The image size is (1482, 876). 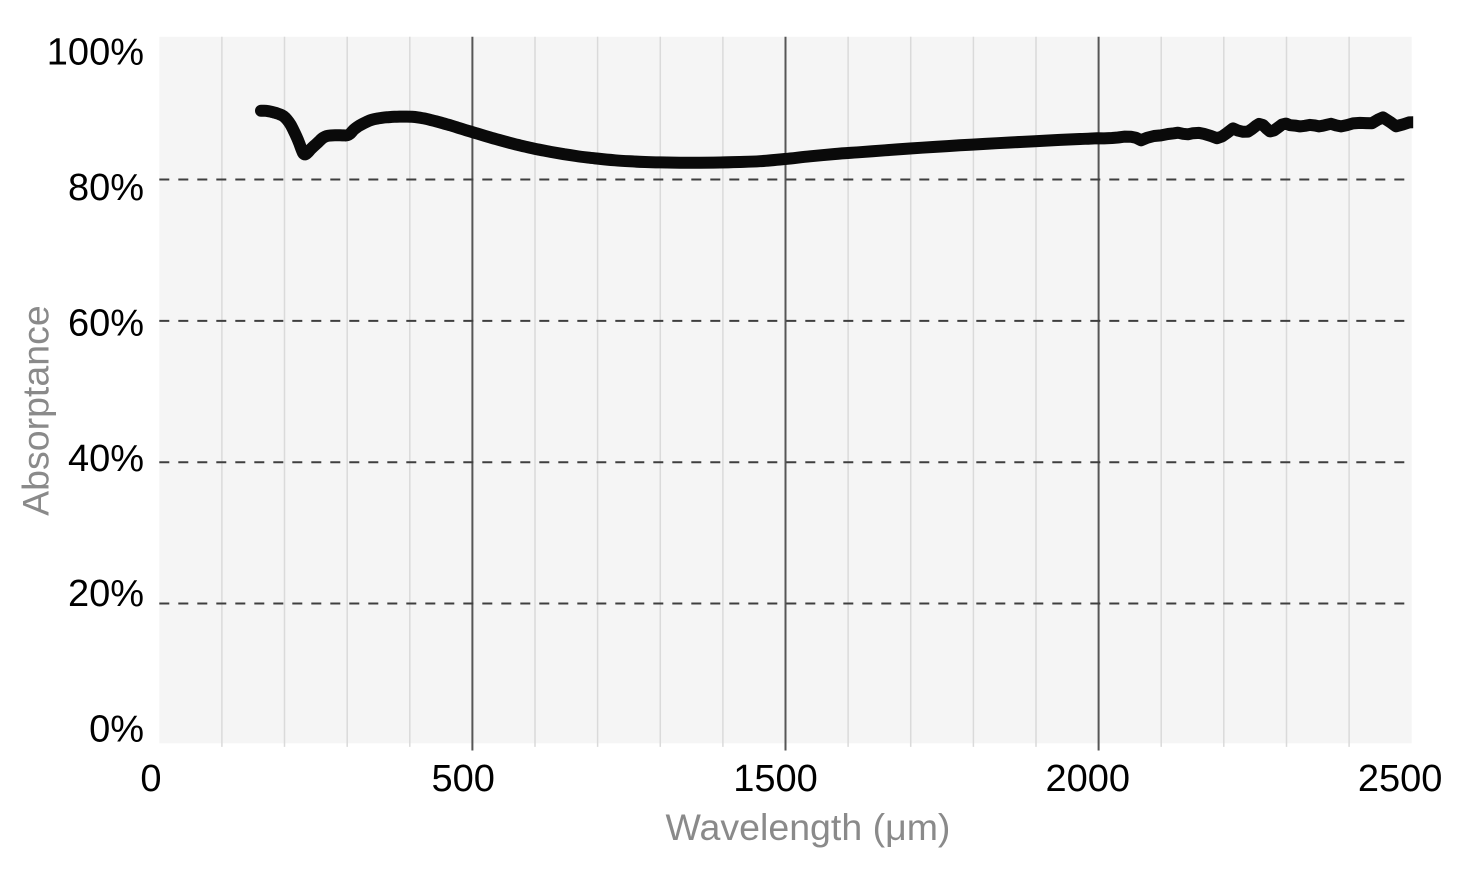 I want to click on svg-text: Absorptance, so click(x=36, y=410).